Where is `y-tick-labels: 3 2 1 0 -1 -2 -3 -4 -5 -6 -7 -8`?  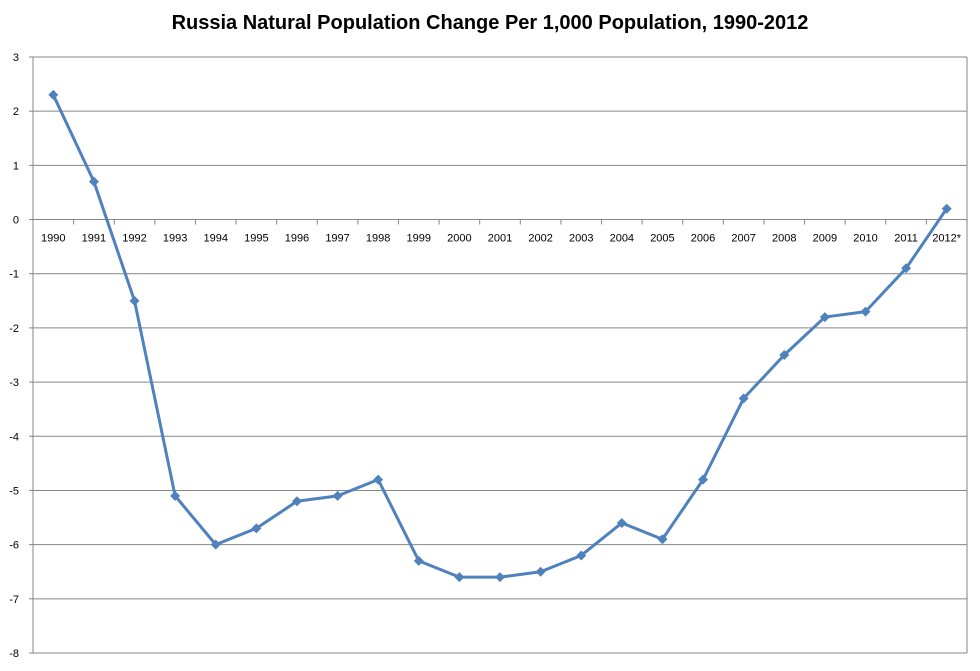
y-tick-labels: 3 2 1 0 -1 -2 -3 -4 -5 -6 -7 -8 is located at coordinates (14, 356).